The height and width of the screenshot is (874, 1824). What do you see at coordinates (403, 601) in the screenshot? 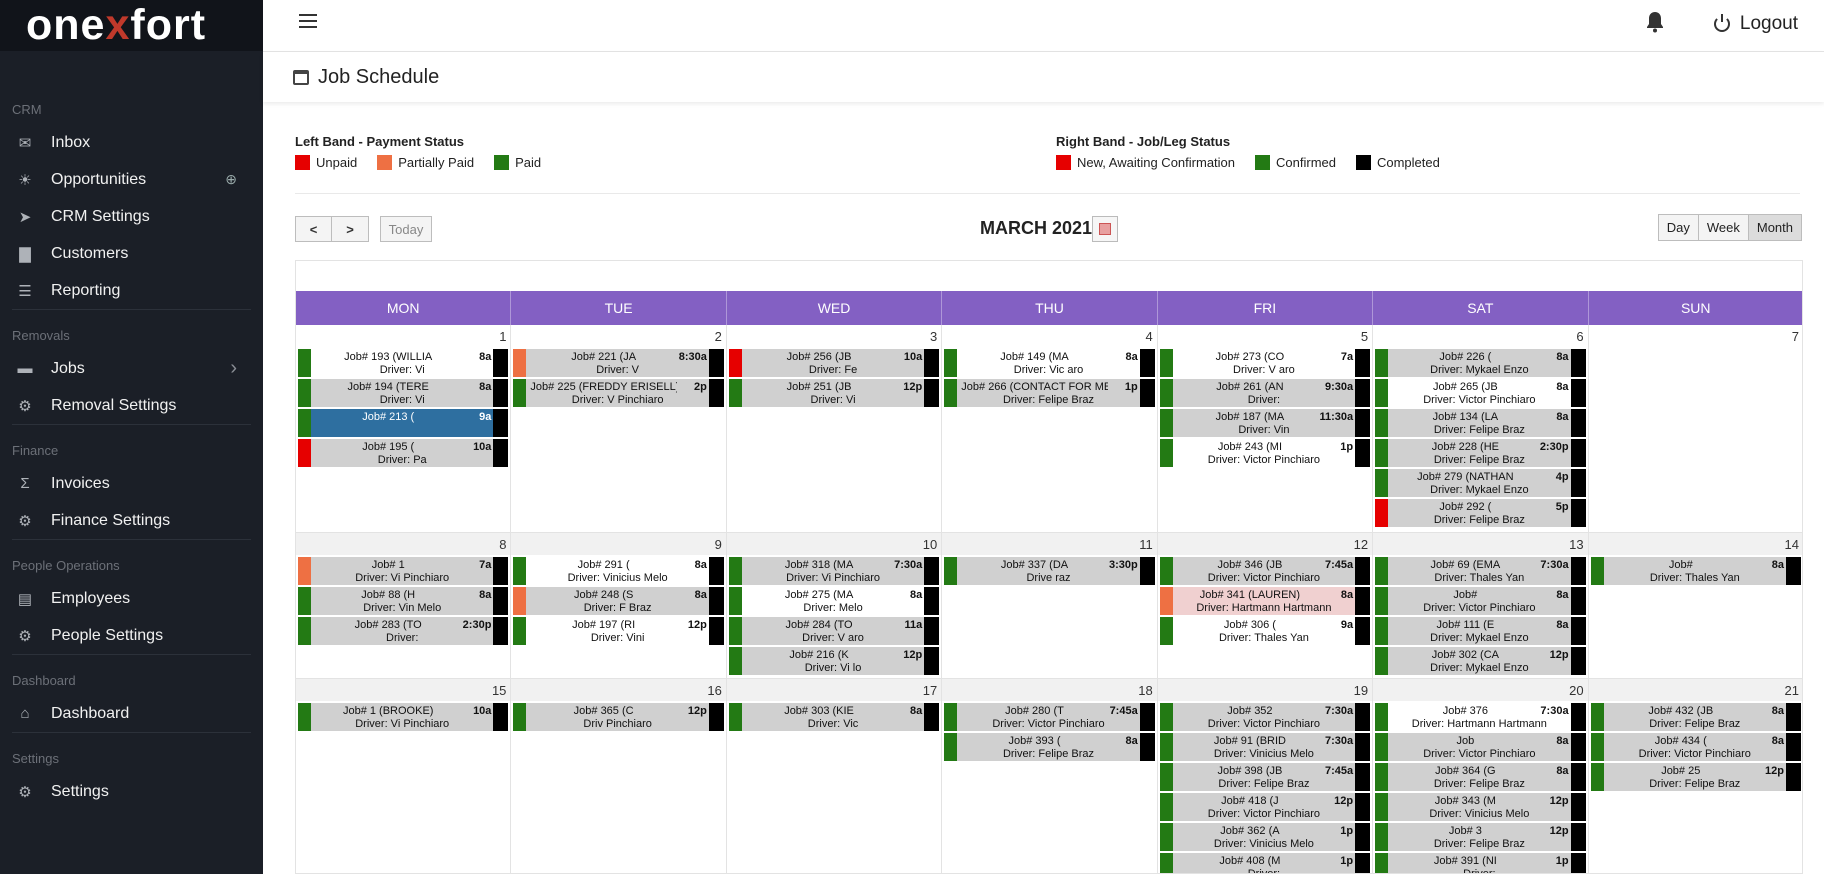
I see `calendar-event: Job# 88 (H 8a Driver: Vin Melo` at bounding box center [403, 601].